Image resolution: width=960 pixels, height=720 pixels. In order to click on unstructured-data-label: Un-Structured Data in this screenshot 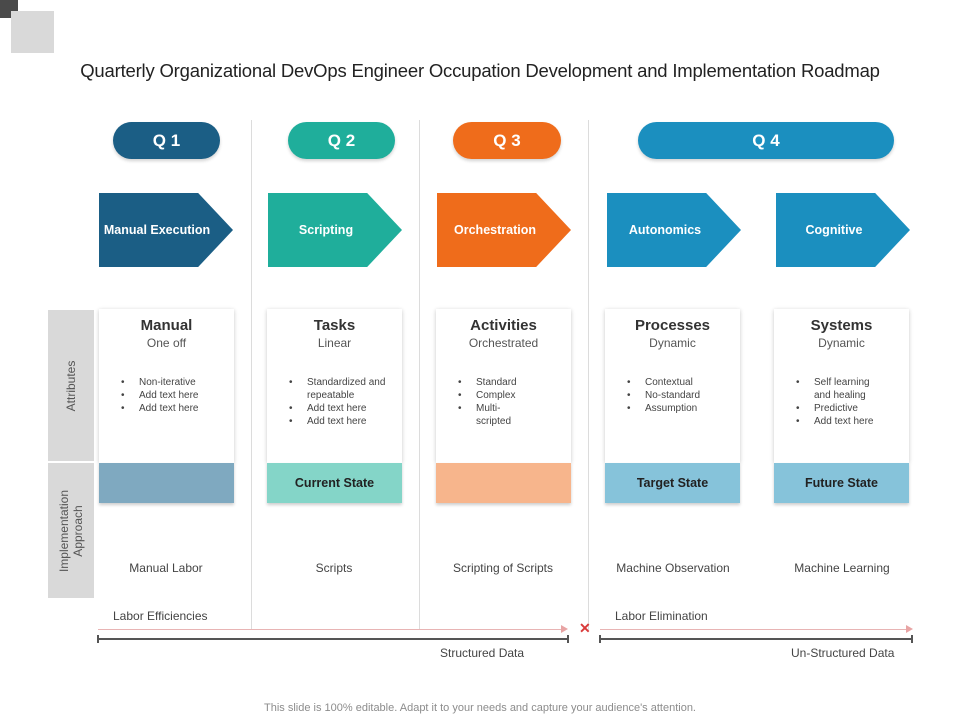, I will do `click(843, 653)`.